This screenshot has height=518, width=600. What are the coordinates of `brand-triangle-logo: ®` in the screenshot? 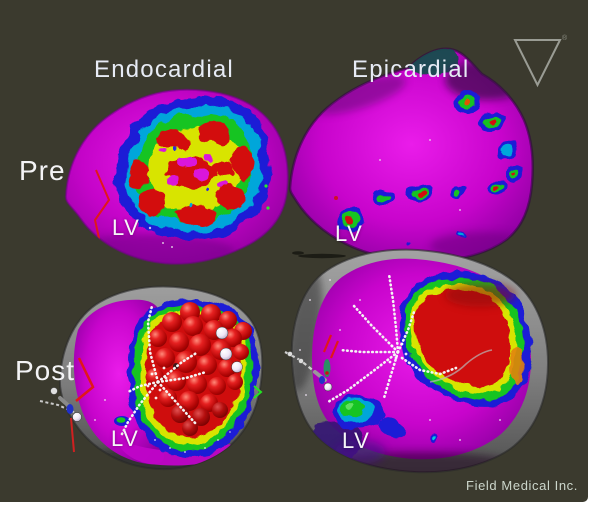 It's located at (540, 62).